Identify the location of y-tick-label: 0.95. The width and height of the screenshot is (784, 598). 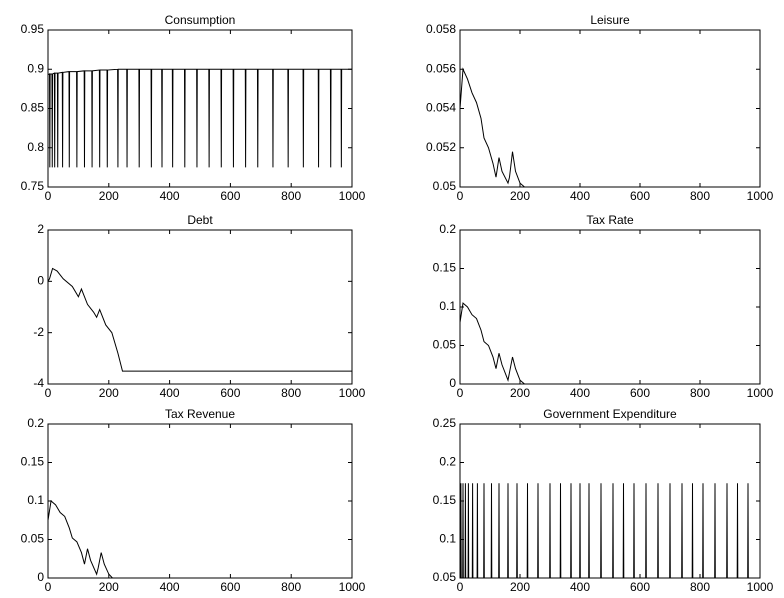
(33, 29).